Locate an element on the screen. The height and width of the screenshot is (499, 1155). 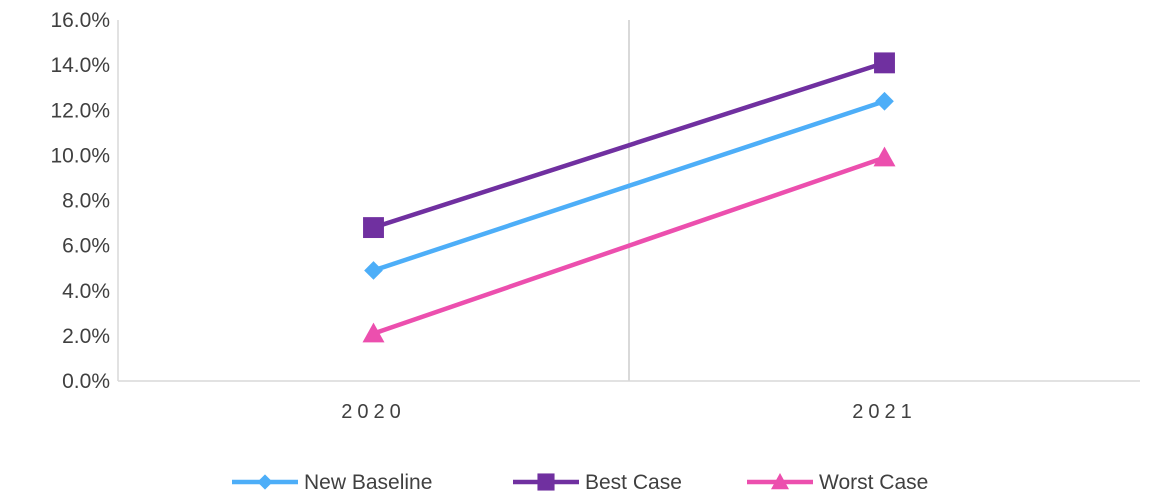
y-tick-label: 2.0% is located at coordinates (86, 336).